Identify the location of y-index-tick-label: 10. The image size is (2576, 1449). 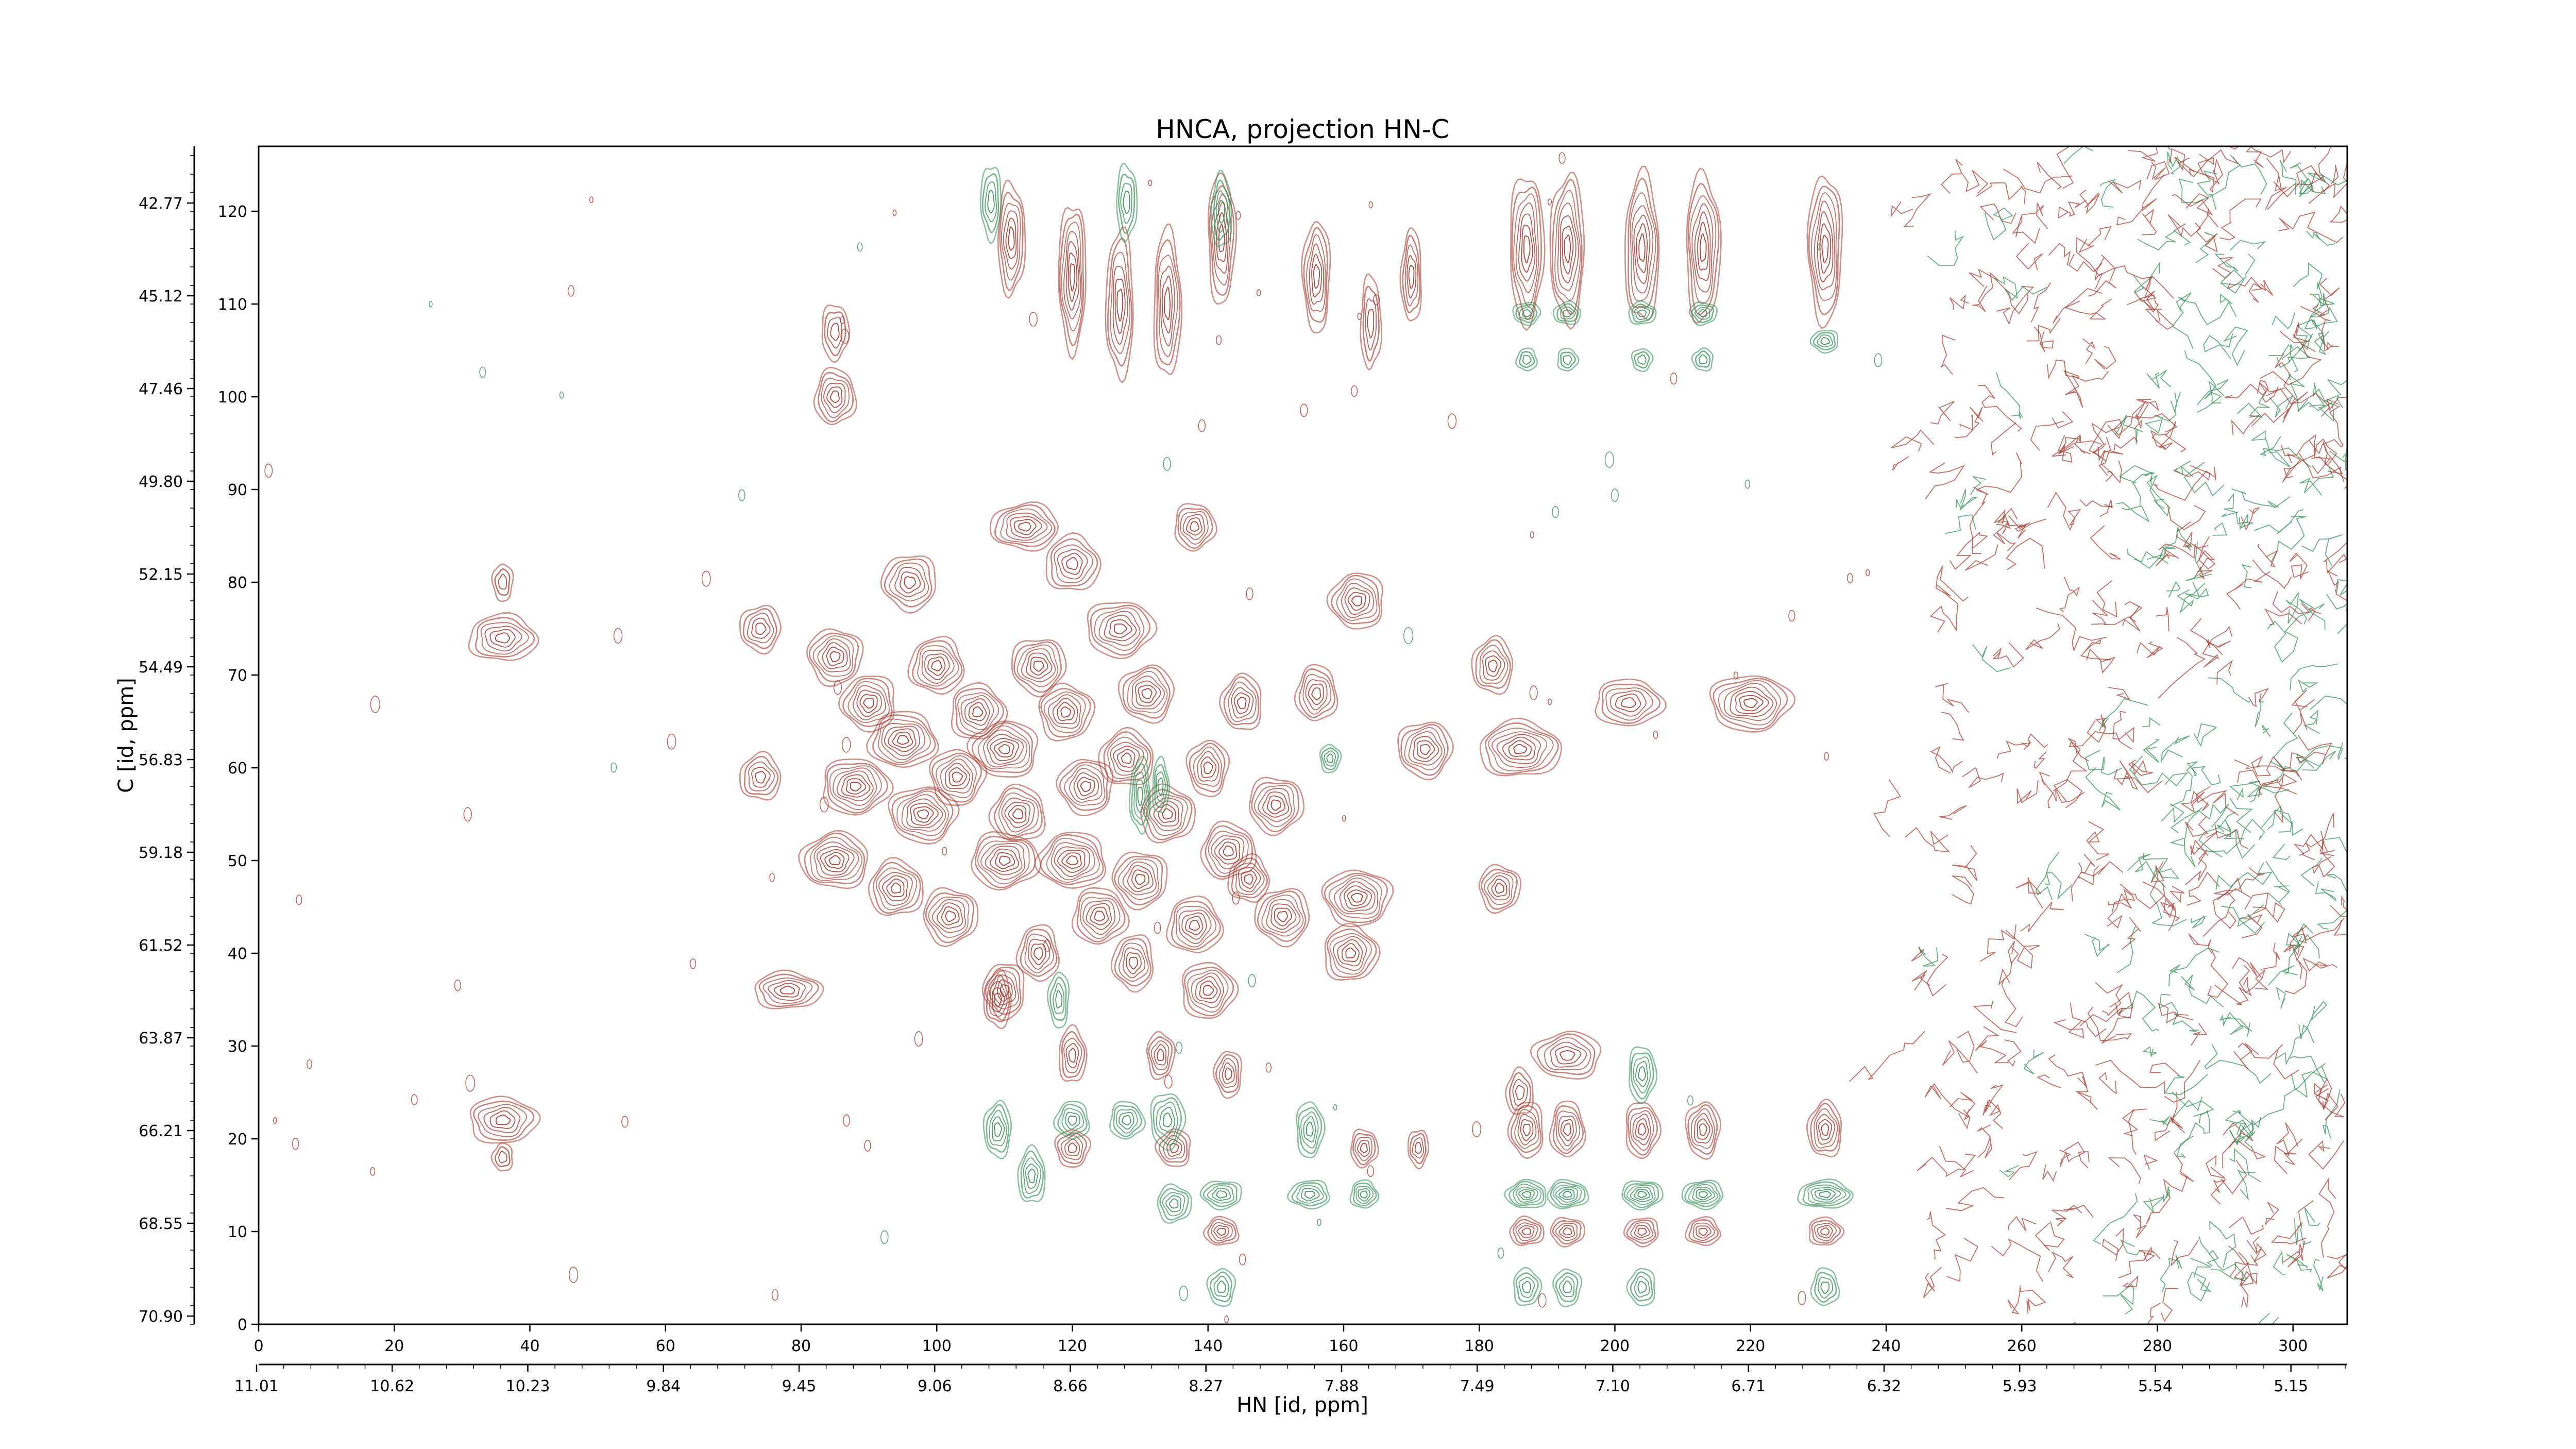
(237, 1232).